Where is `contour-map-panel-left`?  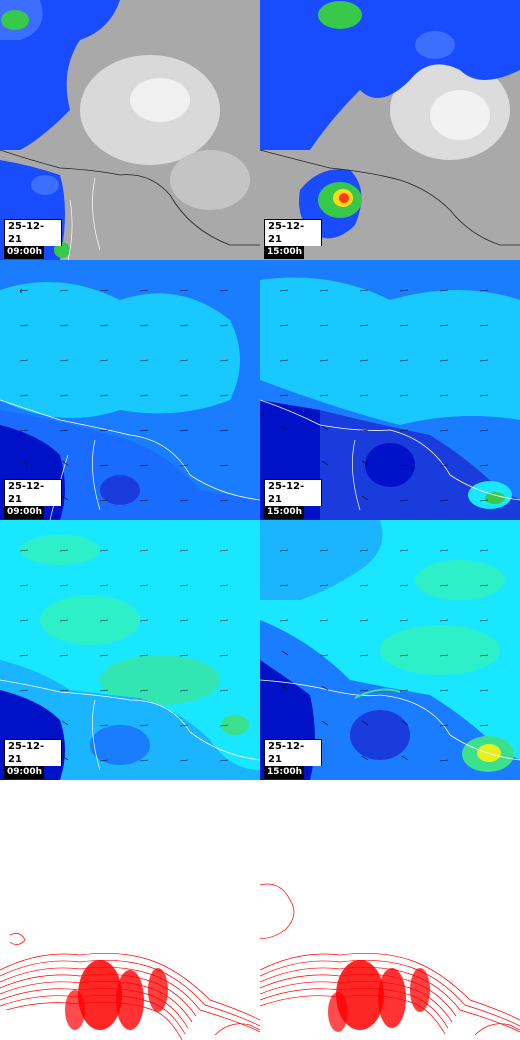 contour-map-panel-left is located at coordinates (130, 910).